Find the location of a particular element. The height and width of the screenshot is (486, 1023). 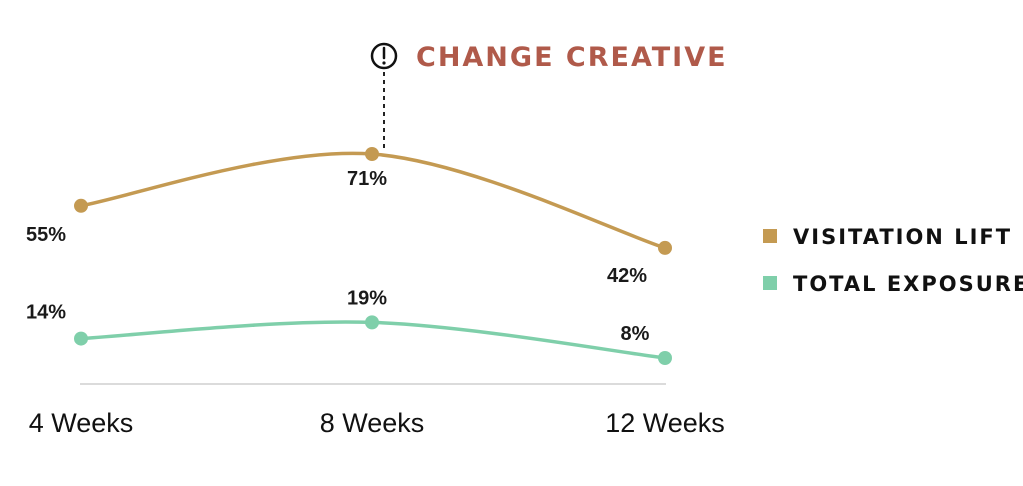

legend: VISITATION LIFT TOTAL EXPOSURE is located at coordinates (893, 260).